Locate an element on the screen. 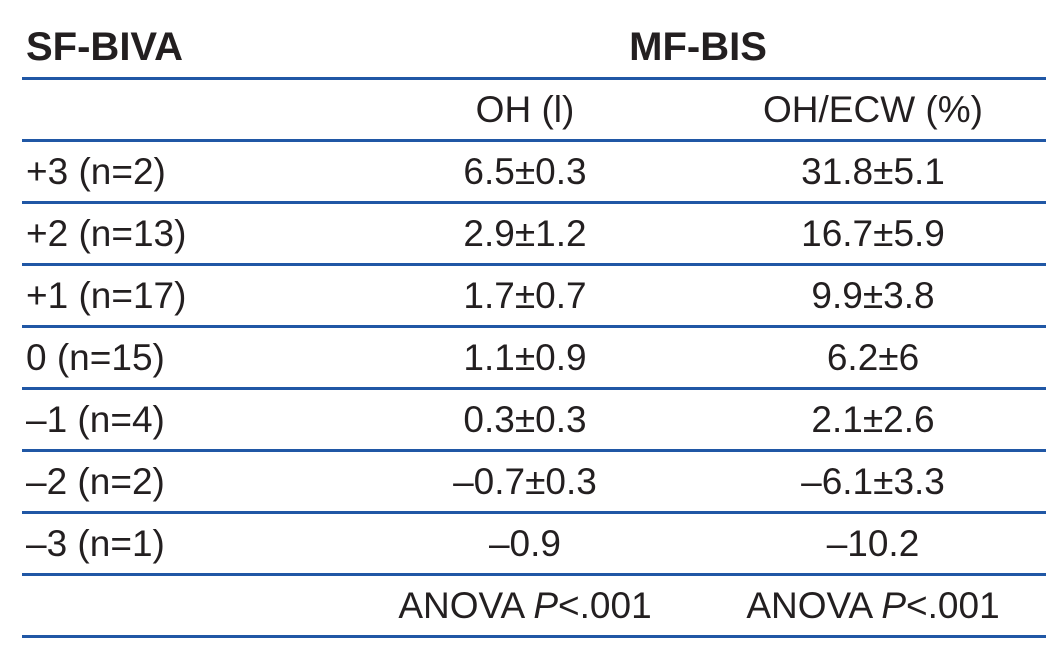 This screenshot has width=1058, height=664. anova-oh-ecw-cell: ANOVA P<.001 is located at coordinates (873, 606).